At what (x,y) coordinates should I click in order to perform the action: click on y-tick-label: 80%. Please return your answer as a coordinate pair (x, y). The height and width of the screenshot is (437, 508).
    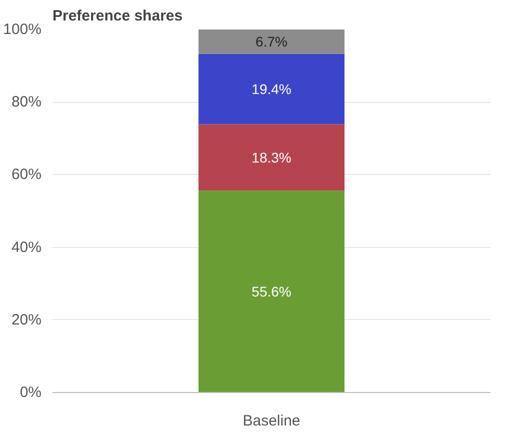
    Looking at the image, I should click on (26, 102).